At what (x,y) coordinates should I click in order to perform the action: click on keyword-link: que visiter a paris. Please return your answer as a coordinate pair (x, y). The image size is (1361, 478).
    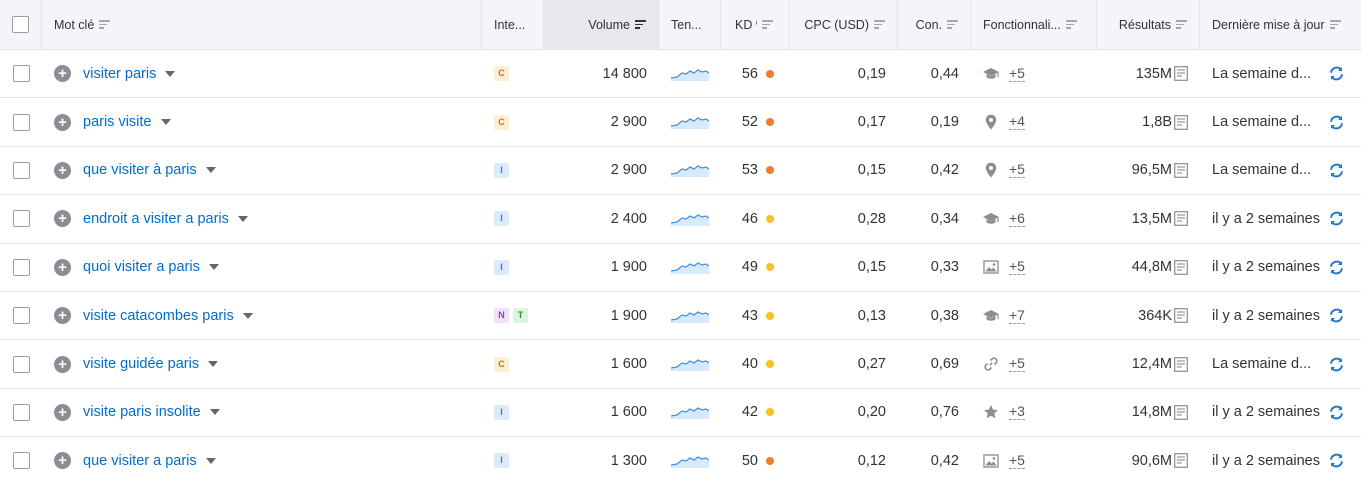
    Looking at the image, I should click on (140, 460).